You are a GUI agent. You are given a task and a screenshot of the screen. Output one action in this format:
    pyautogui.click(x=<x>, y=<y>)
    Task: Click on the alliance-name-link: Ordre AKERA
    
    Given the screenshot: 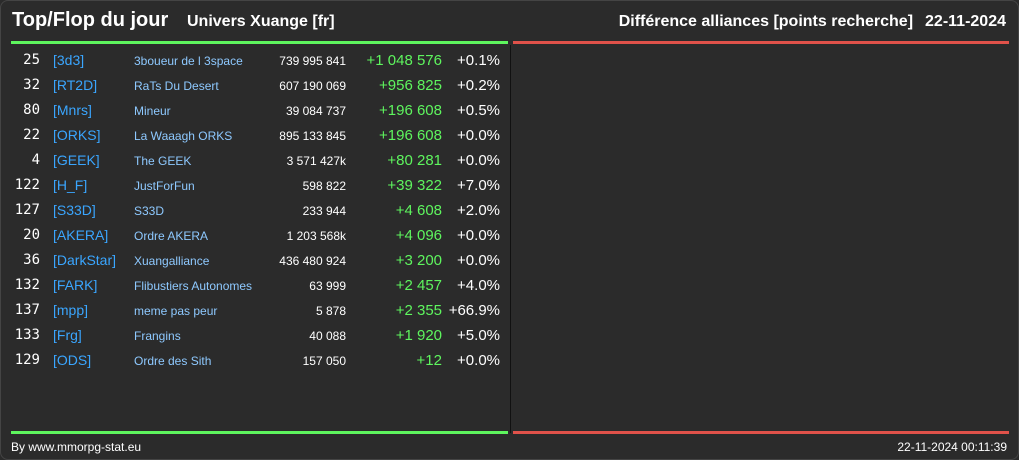 What is the action you would take?
    pyautogui.click(x=171, y=236)
    